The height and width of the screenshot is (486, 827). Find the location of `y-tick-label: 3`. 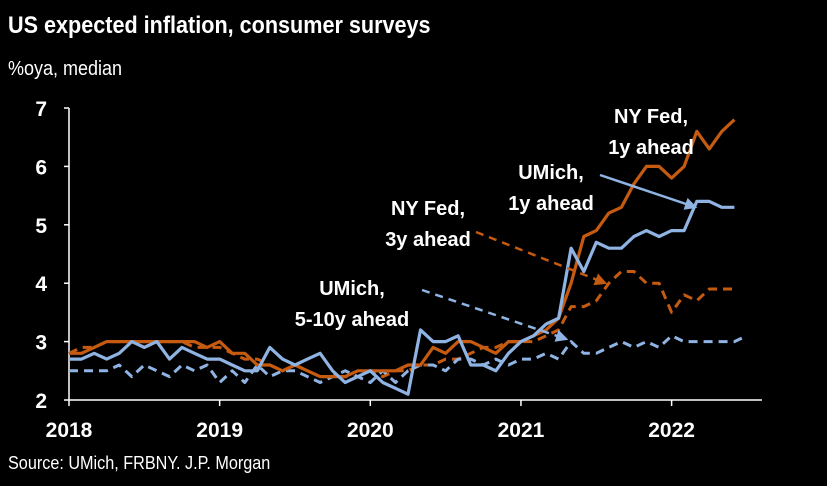

y-tick-label: 3 is located at coordinates (41, 343).